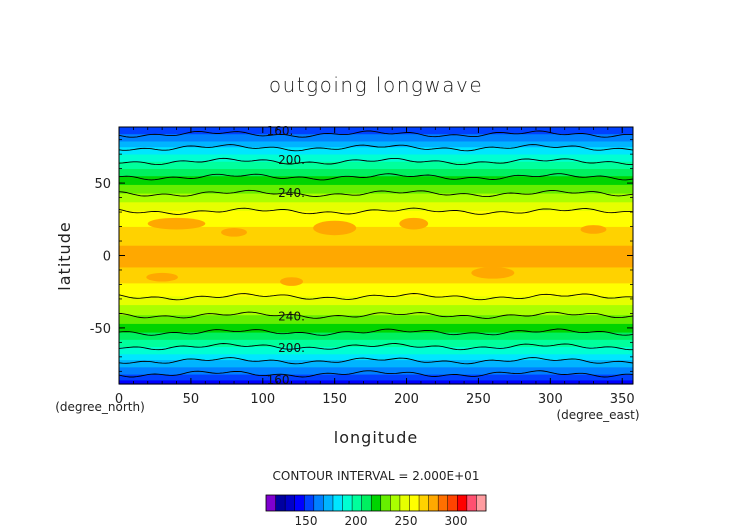  What do you see at coordinates (376, 85) in the screenshot?
I see `chart-title: outgoing longwave` at bounding box center [376, 85].